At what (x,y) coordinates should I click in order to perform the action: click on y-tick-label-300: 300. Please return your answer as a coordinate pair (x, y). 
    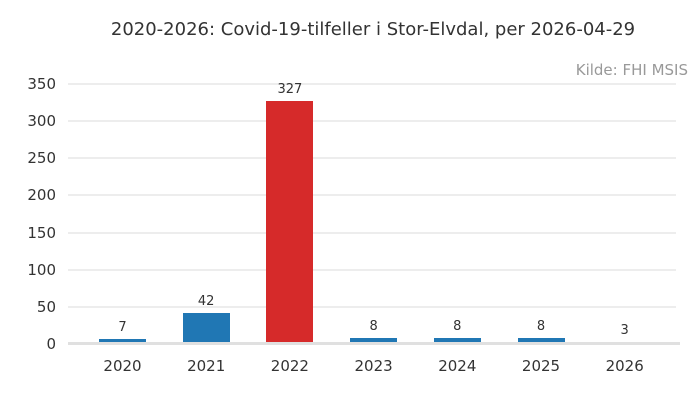
    Looking at the image, I should click on (41, 121).